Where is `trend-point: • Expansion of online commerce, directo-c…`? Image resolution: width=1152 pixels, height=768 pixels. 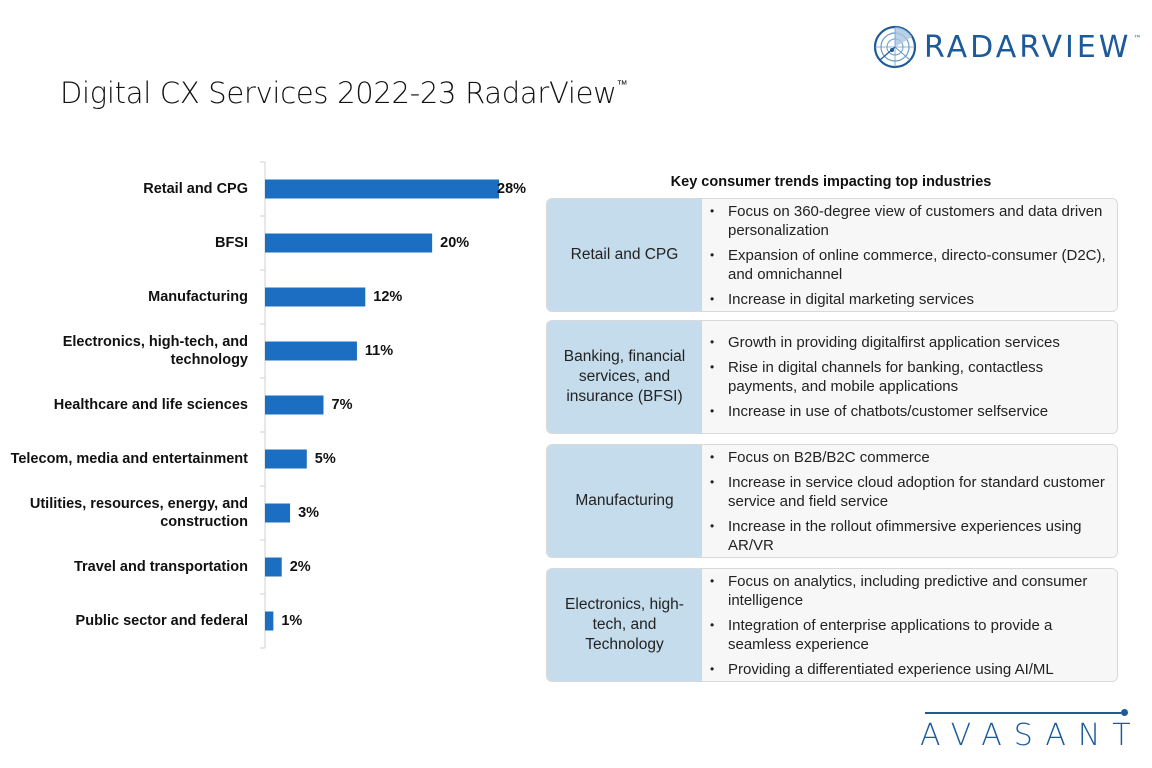
trend-point: • Expansion of online commerce, directo-c… is located at coordinates (910, 265).